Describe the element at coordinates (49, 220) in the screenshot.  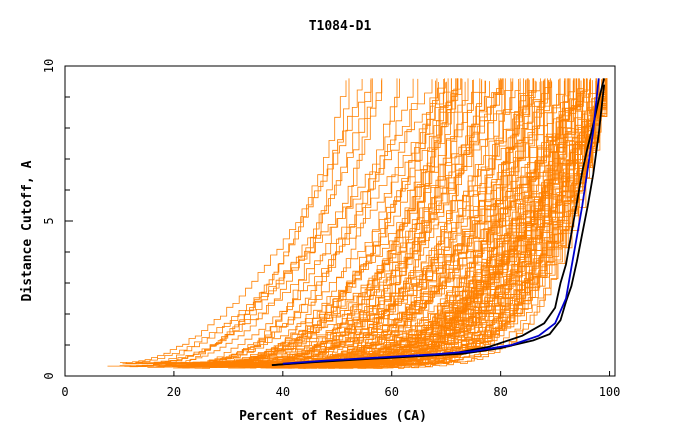
I see `y-tick-label: 5` at that location.